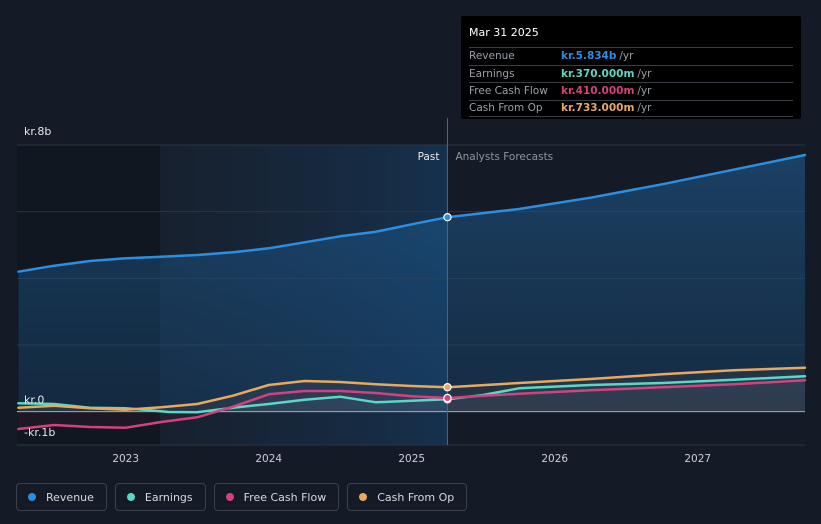 This screenshot has height=524, width=821. What do you see at coordinates (447, 398) in the screenshot?
I see `free-cash-flow-marker` at bounding box center [447, 398].